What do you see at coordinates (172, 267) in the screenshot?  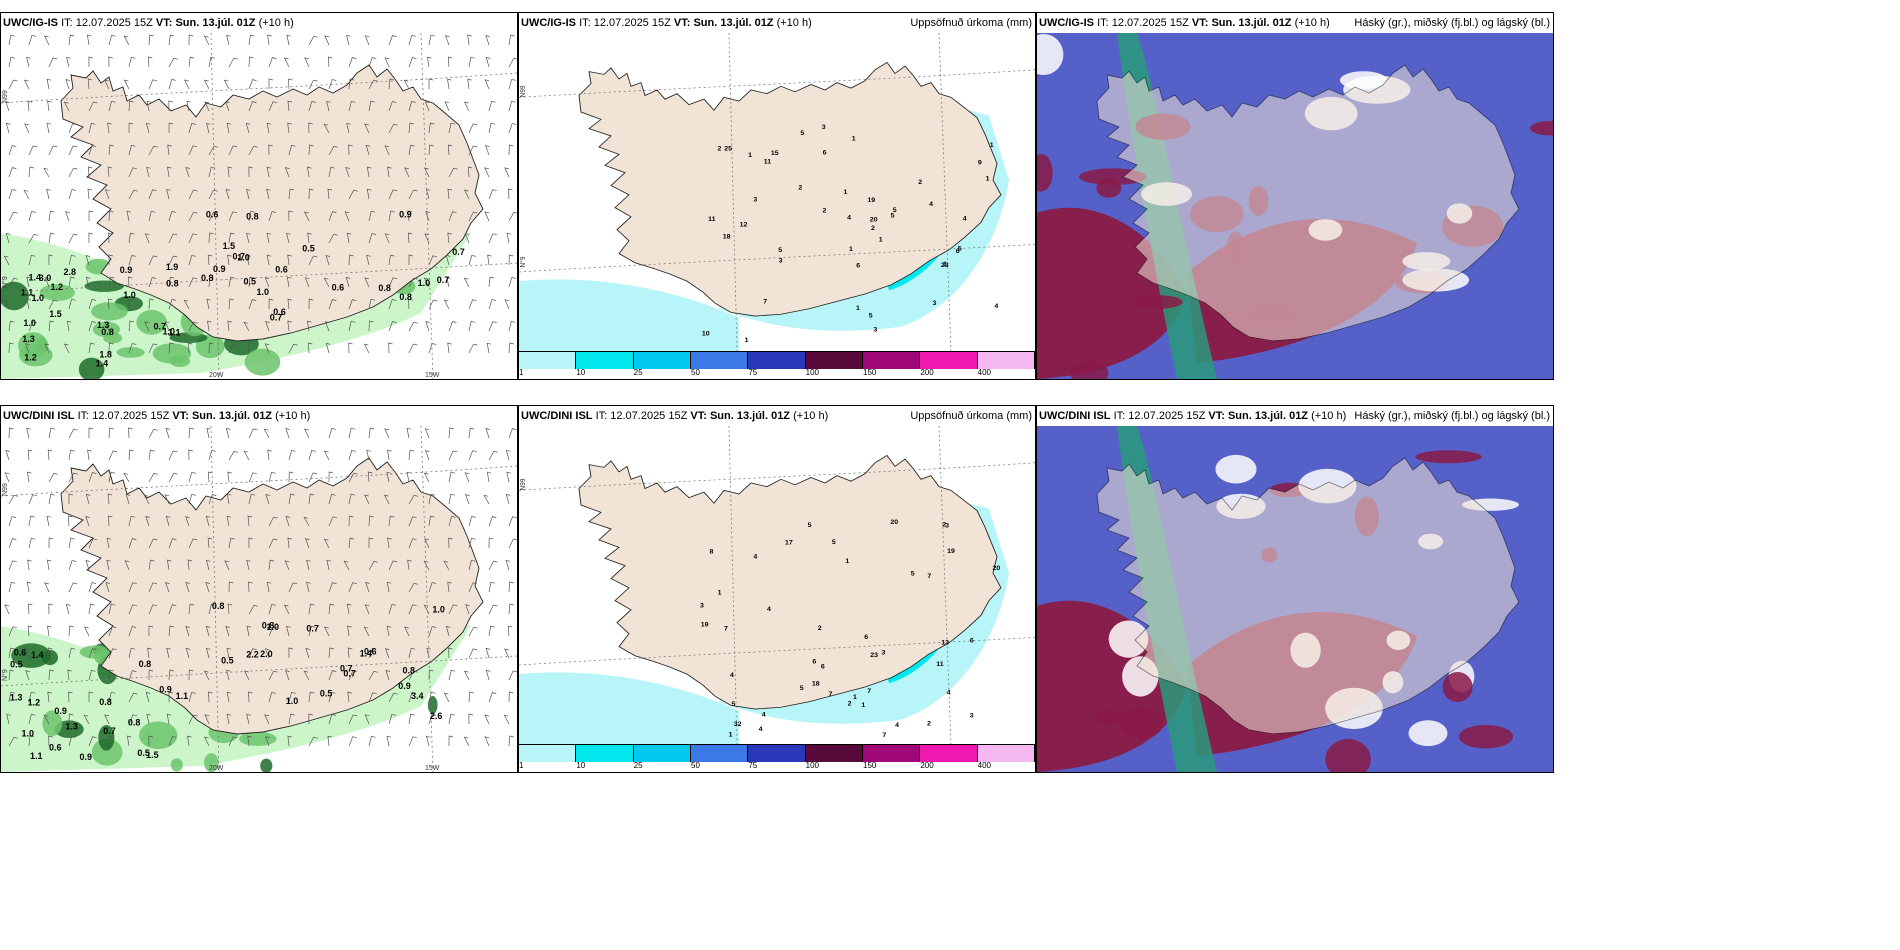 I see `value-label: 1.9` at bounding box center [172, 267].